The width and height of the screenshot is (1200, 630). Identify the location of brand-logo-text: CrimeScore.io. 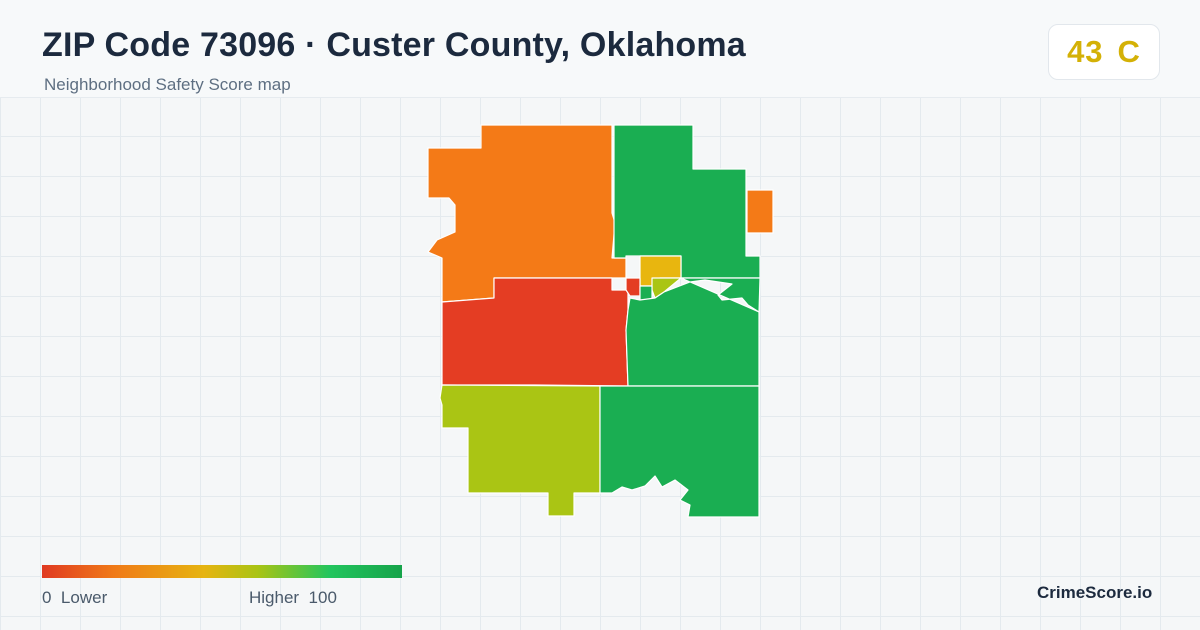
(1095, 592).